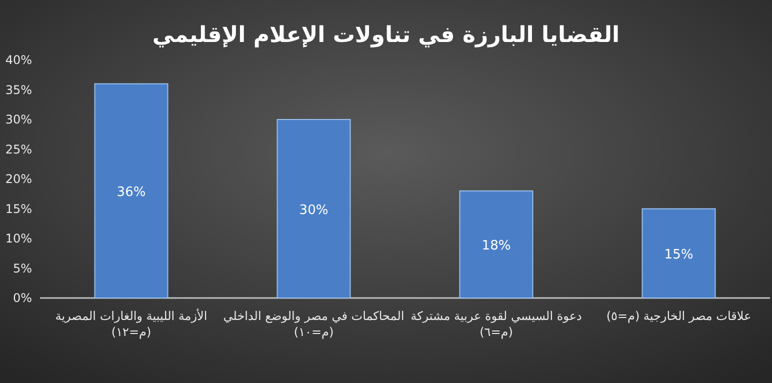 The height and width of the screenshot is (383, 772). What do you see at coordinates (22, 268) in the screenshot?
I see `y-tick-label: 5%` at bounding box center [22, 268].